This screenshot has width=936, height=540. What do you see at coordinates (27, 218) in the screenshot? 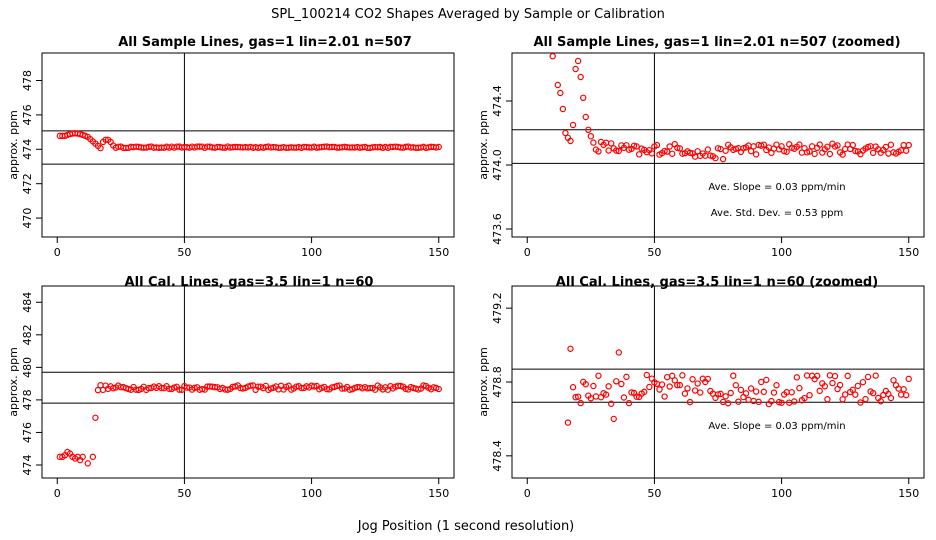
I see `y-tick-label: 470` at bounding box center [27, 218].